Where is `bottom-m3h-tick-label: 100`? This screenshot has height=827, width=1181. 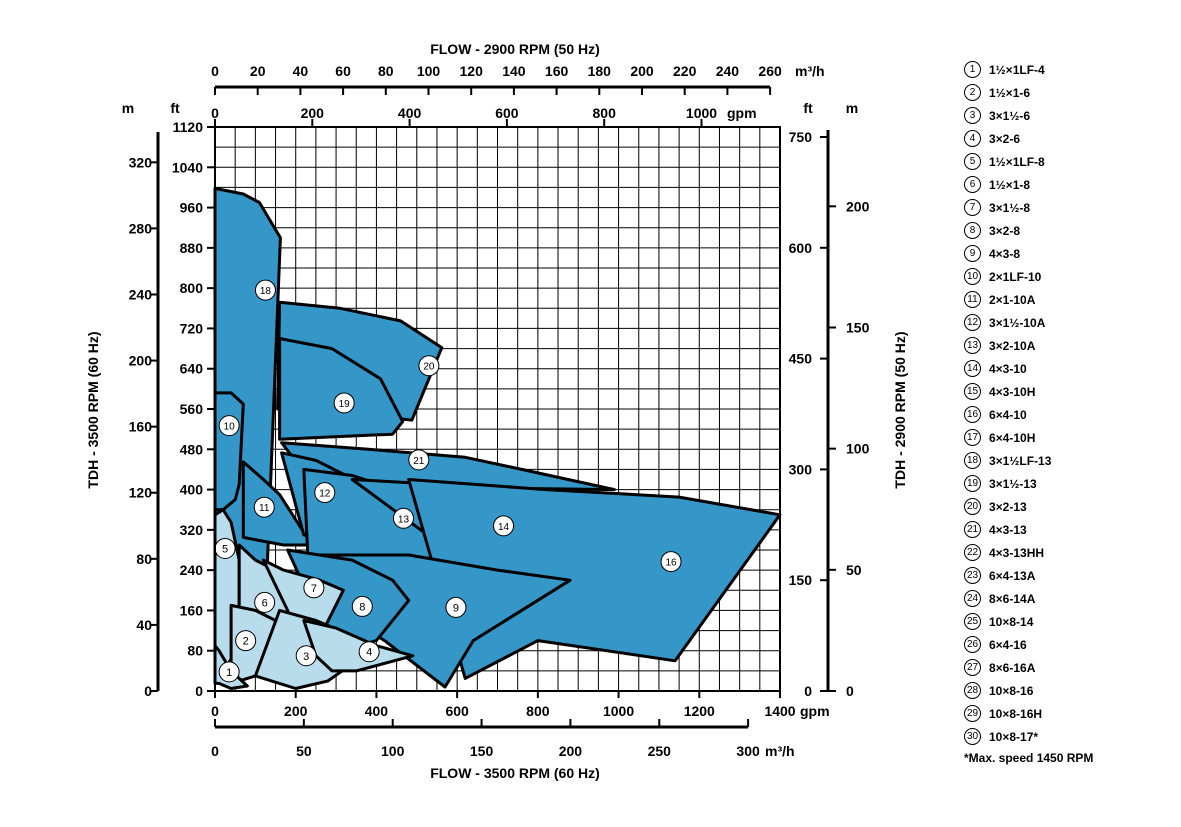 bottom-m3h-tick-label: 100 is located at coordinates (393, 751).